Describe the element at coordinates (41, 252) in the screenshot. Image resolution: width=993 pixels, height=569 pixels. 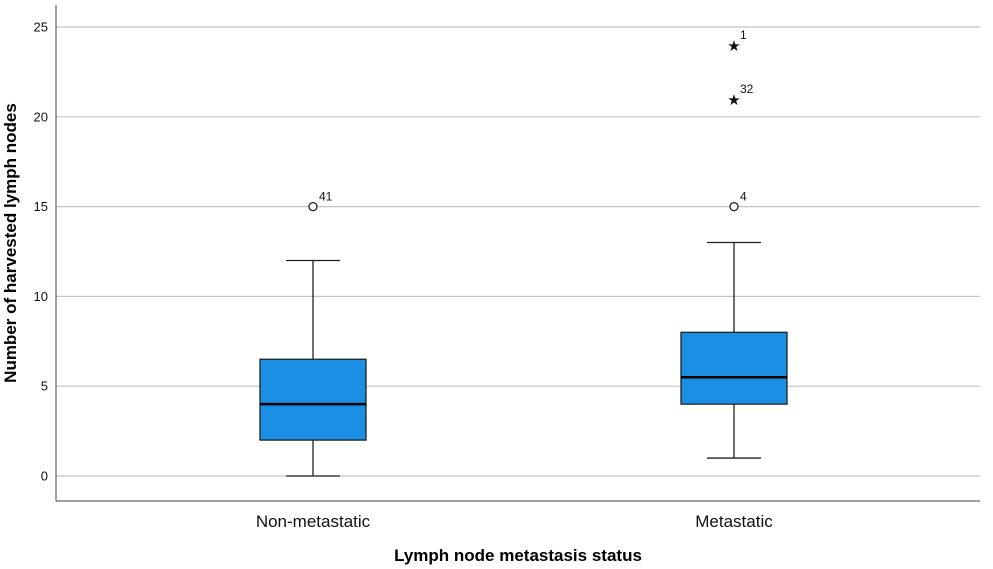
I see `y-tick-labels: 0 5 10 15 20 25` at that location.